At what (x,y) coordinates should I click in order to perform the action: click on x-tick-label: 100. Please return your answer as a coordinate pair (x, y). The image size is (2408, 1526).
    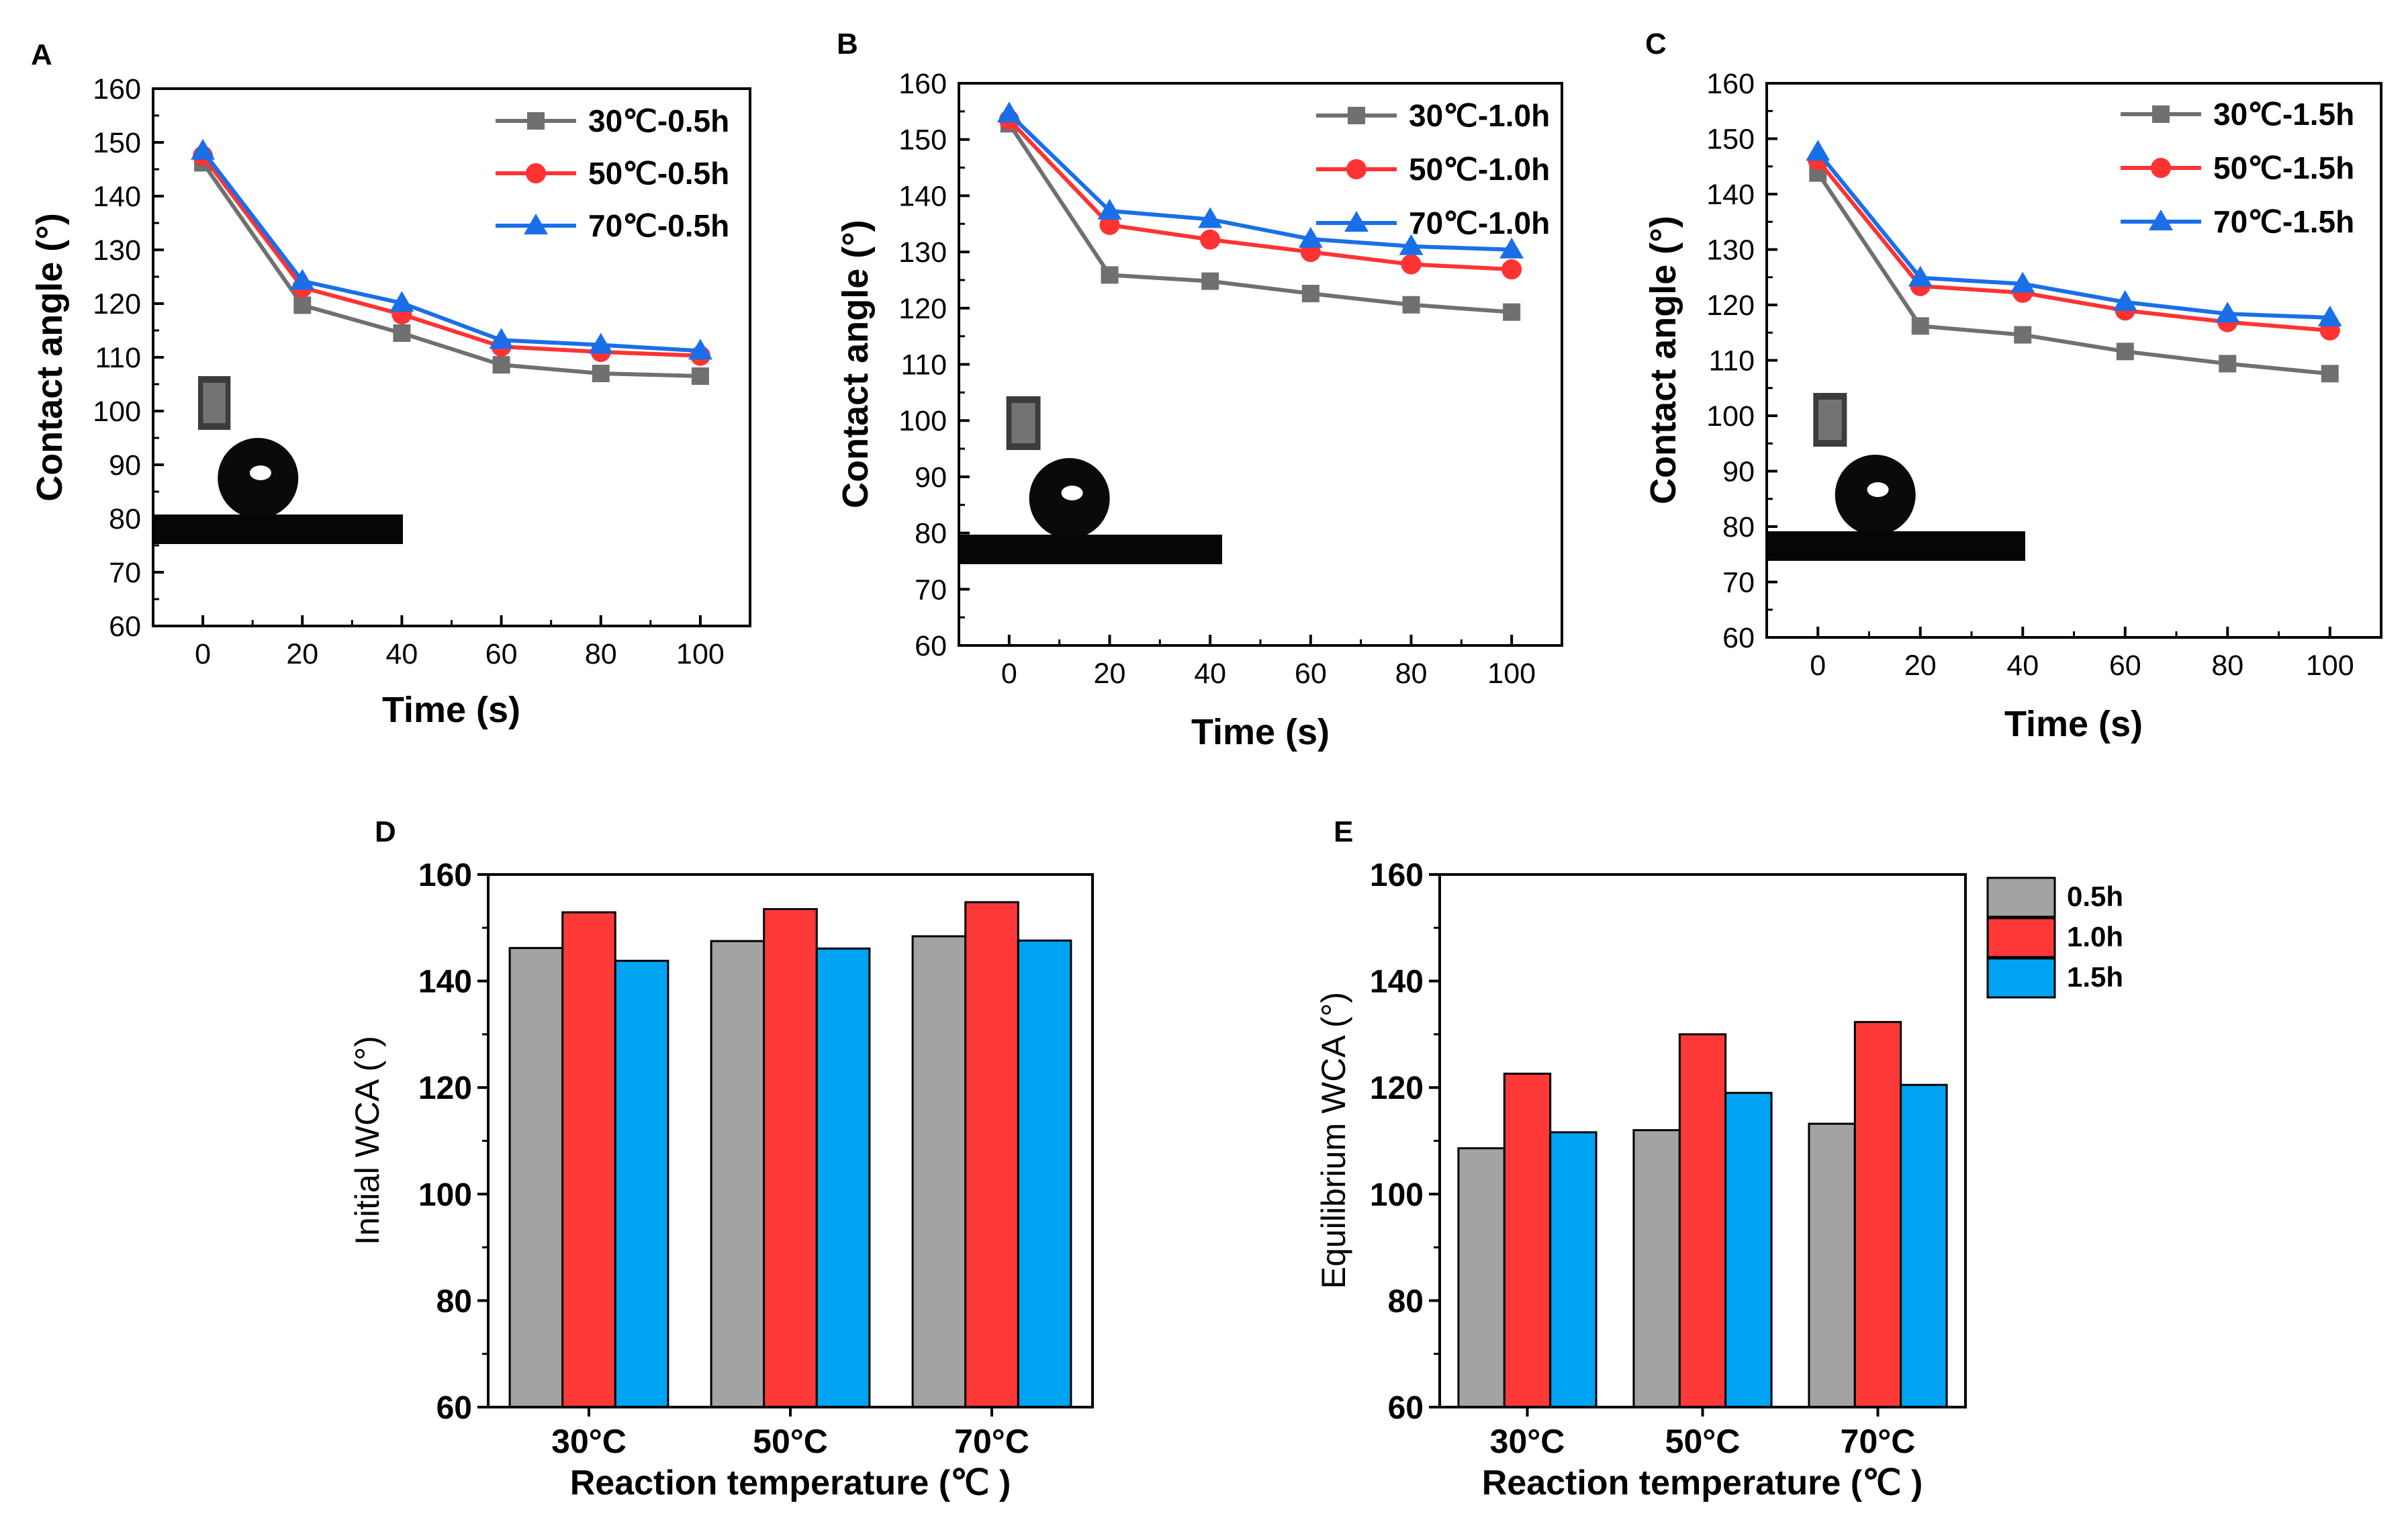
    Looking at the image, I should click on (701, 654).